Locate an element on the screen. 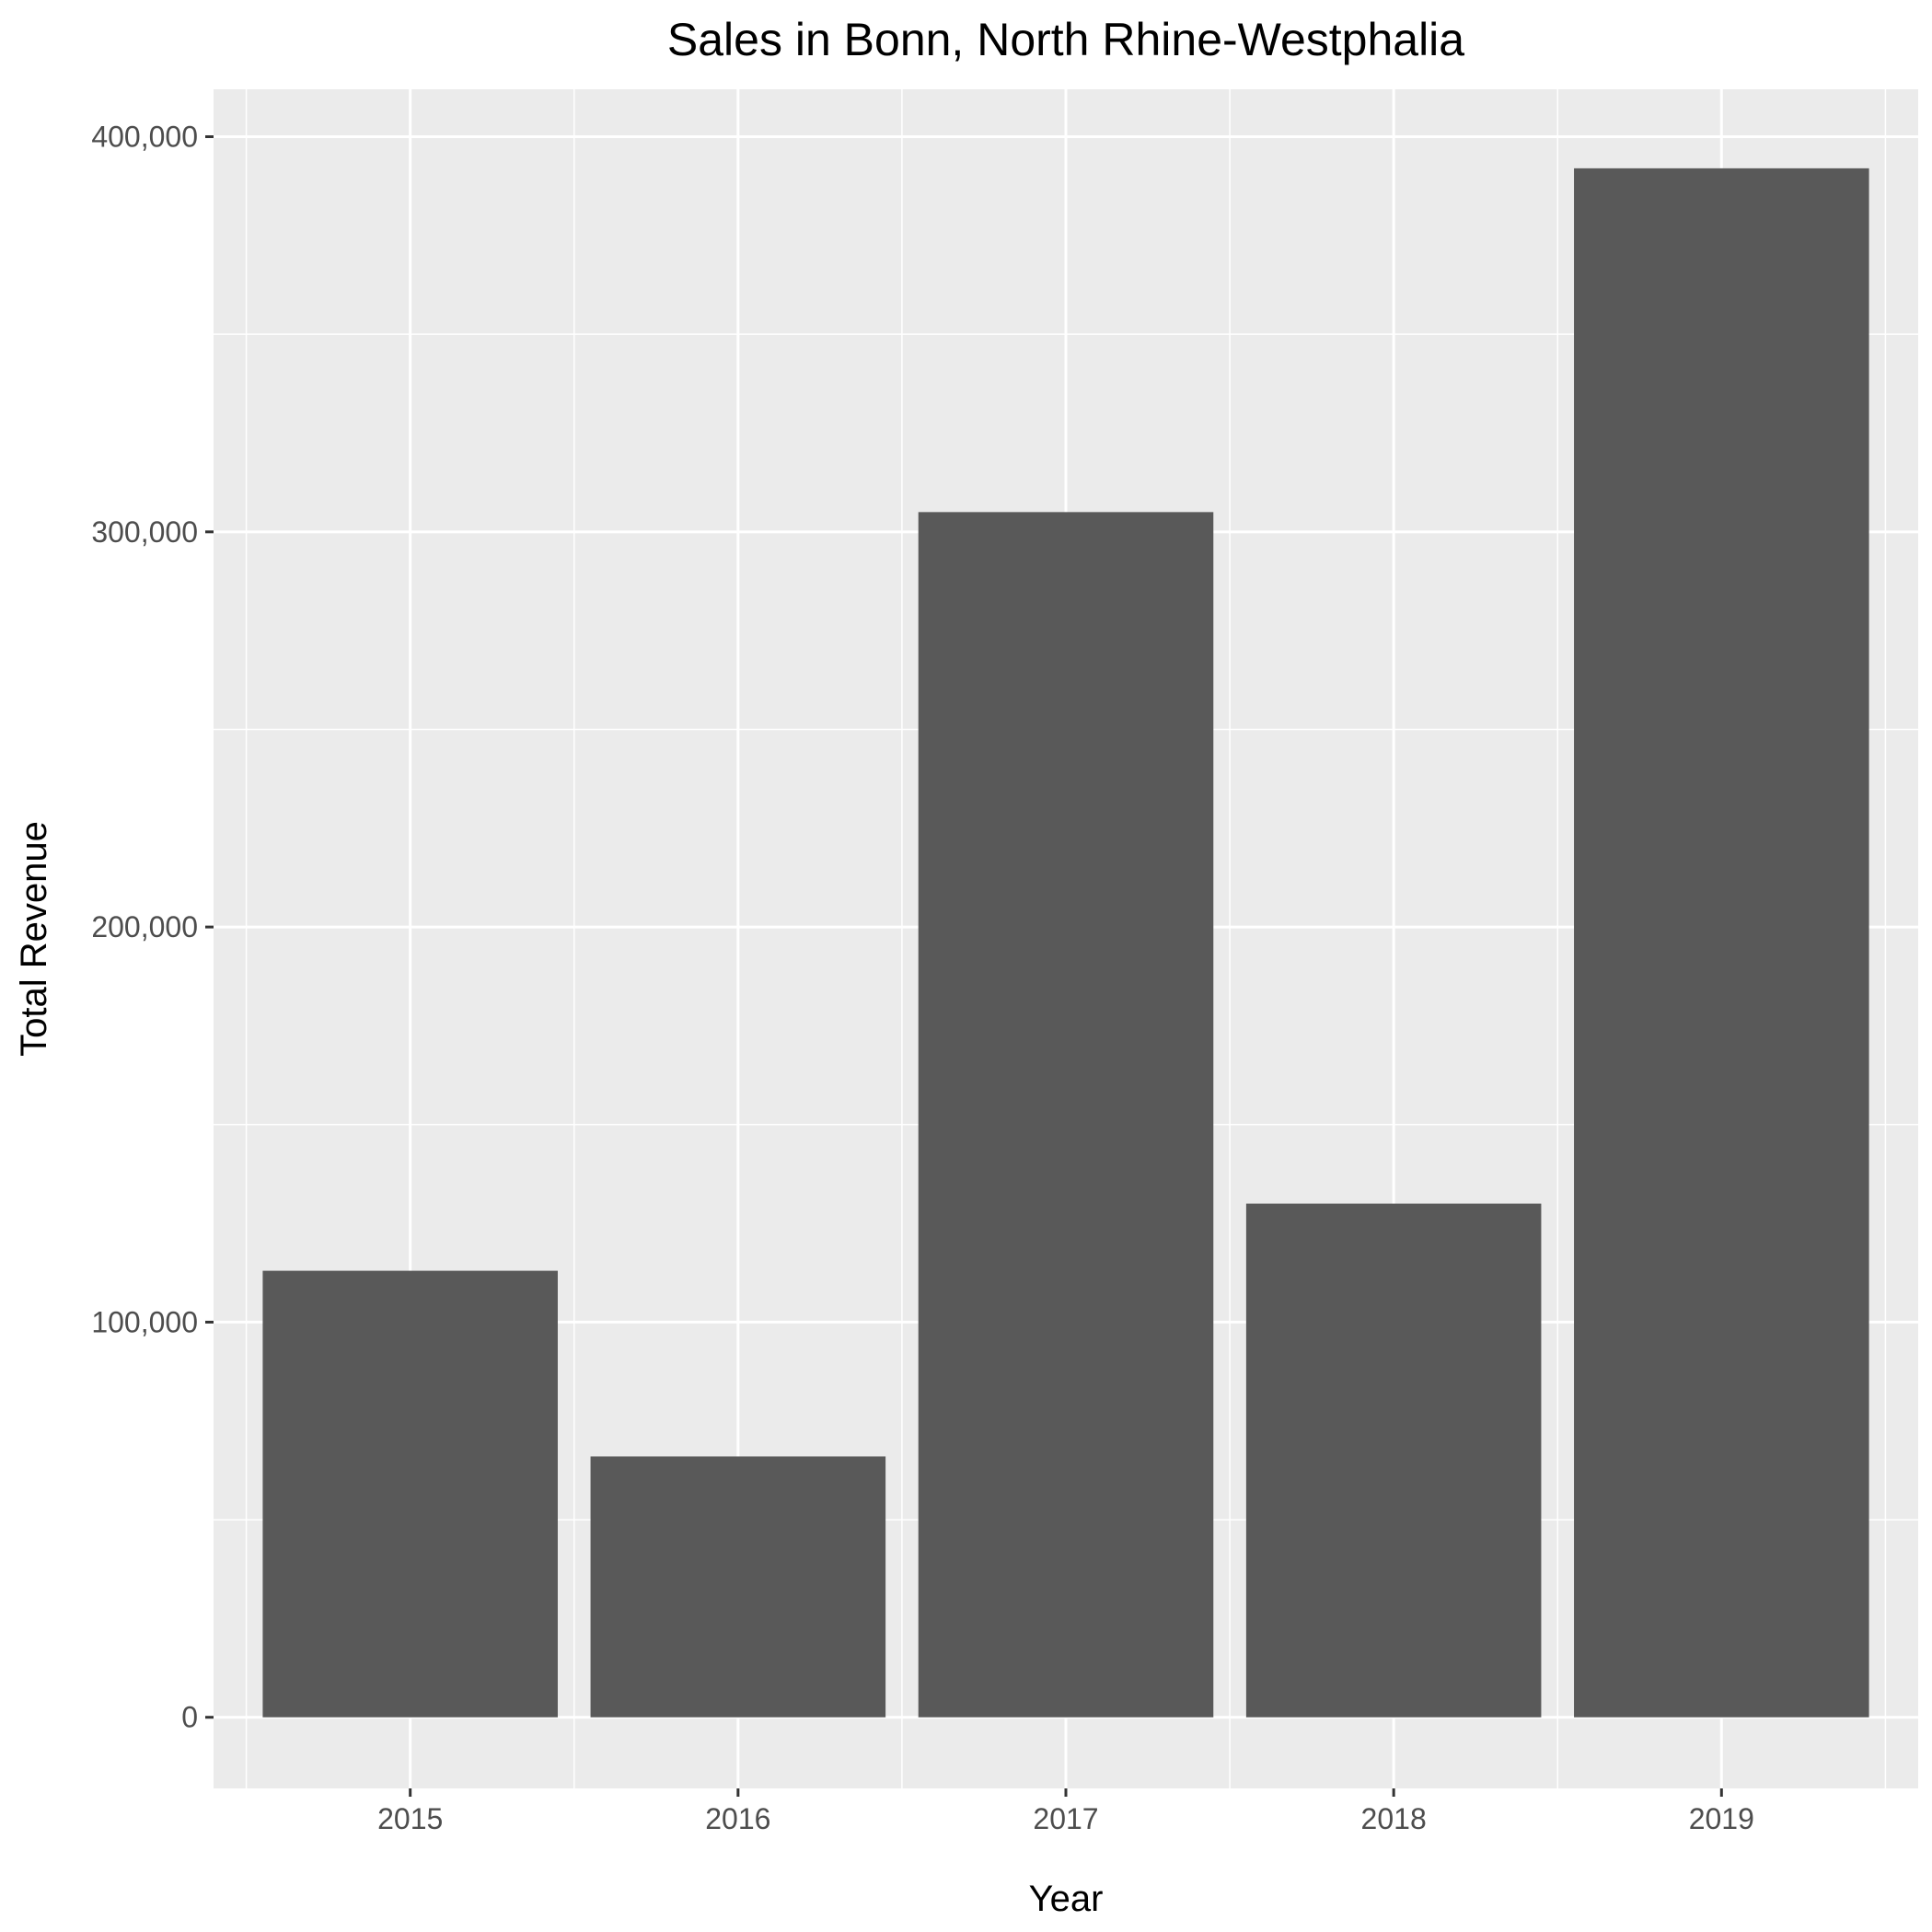  x-tick-label: 2019 is located at coordinates (1722, 1819).